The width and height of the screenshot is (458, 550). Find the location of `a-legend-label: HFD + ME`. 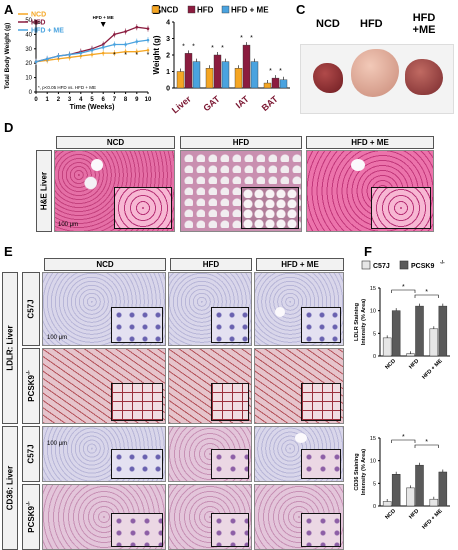

a-legend-label: HFD + ME is located at coordinates (47, 31).